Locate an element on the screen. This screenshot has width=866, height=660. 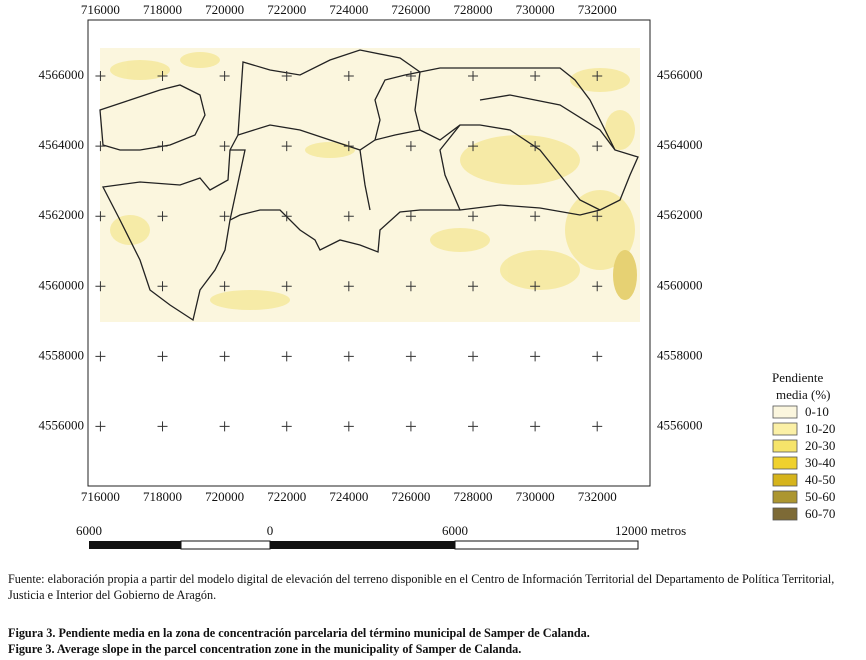
legend-label: 60-70 is located at coordinates (820, 513).